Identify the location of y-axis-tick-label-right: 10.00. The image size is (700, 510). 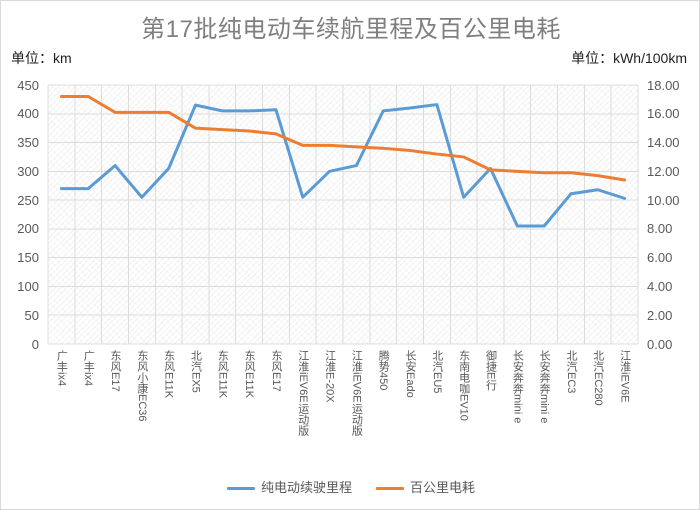
(663, 200).